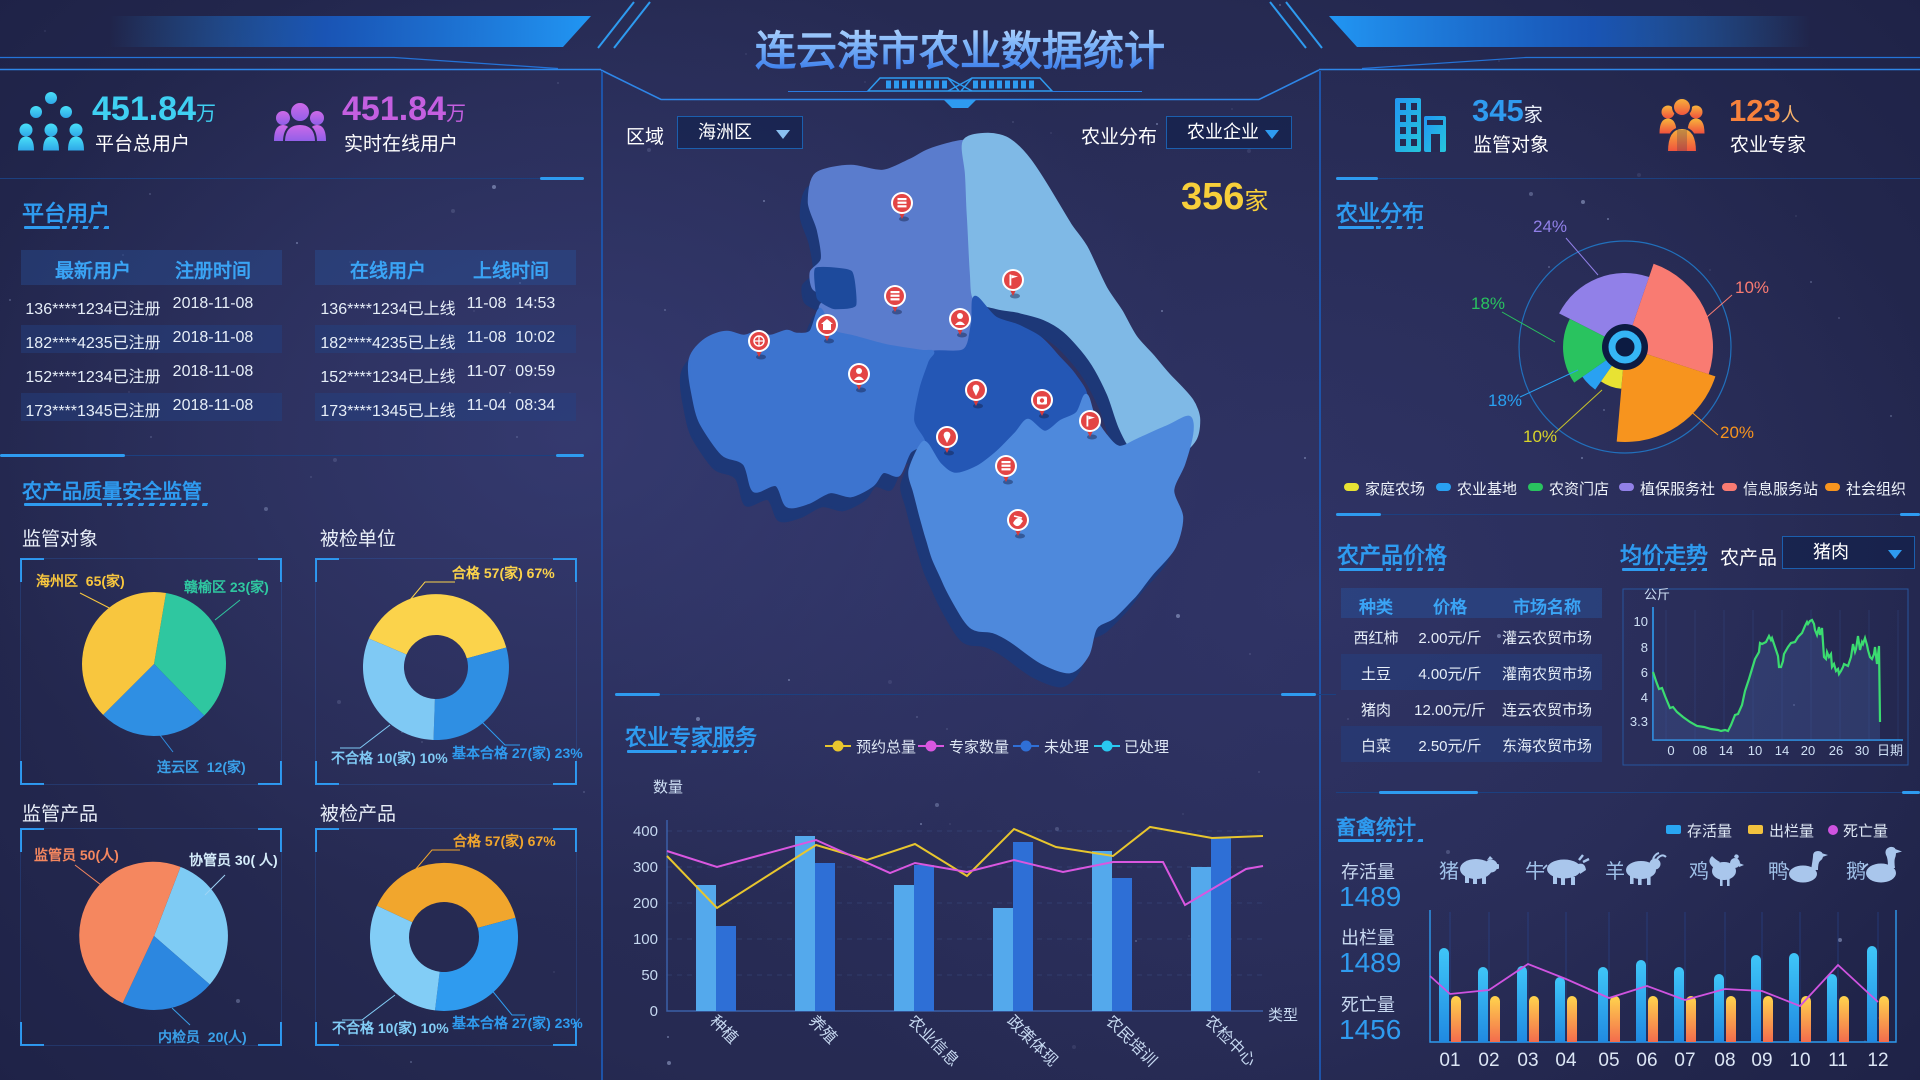 This screenshot has width=1920, height=1080. Describe the element at coordinates (1449, 871) in the screenshot. I see `svg-text: 猪` at that location.